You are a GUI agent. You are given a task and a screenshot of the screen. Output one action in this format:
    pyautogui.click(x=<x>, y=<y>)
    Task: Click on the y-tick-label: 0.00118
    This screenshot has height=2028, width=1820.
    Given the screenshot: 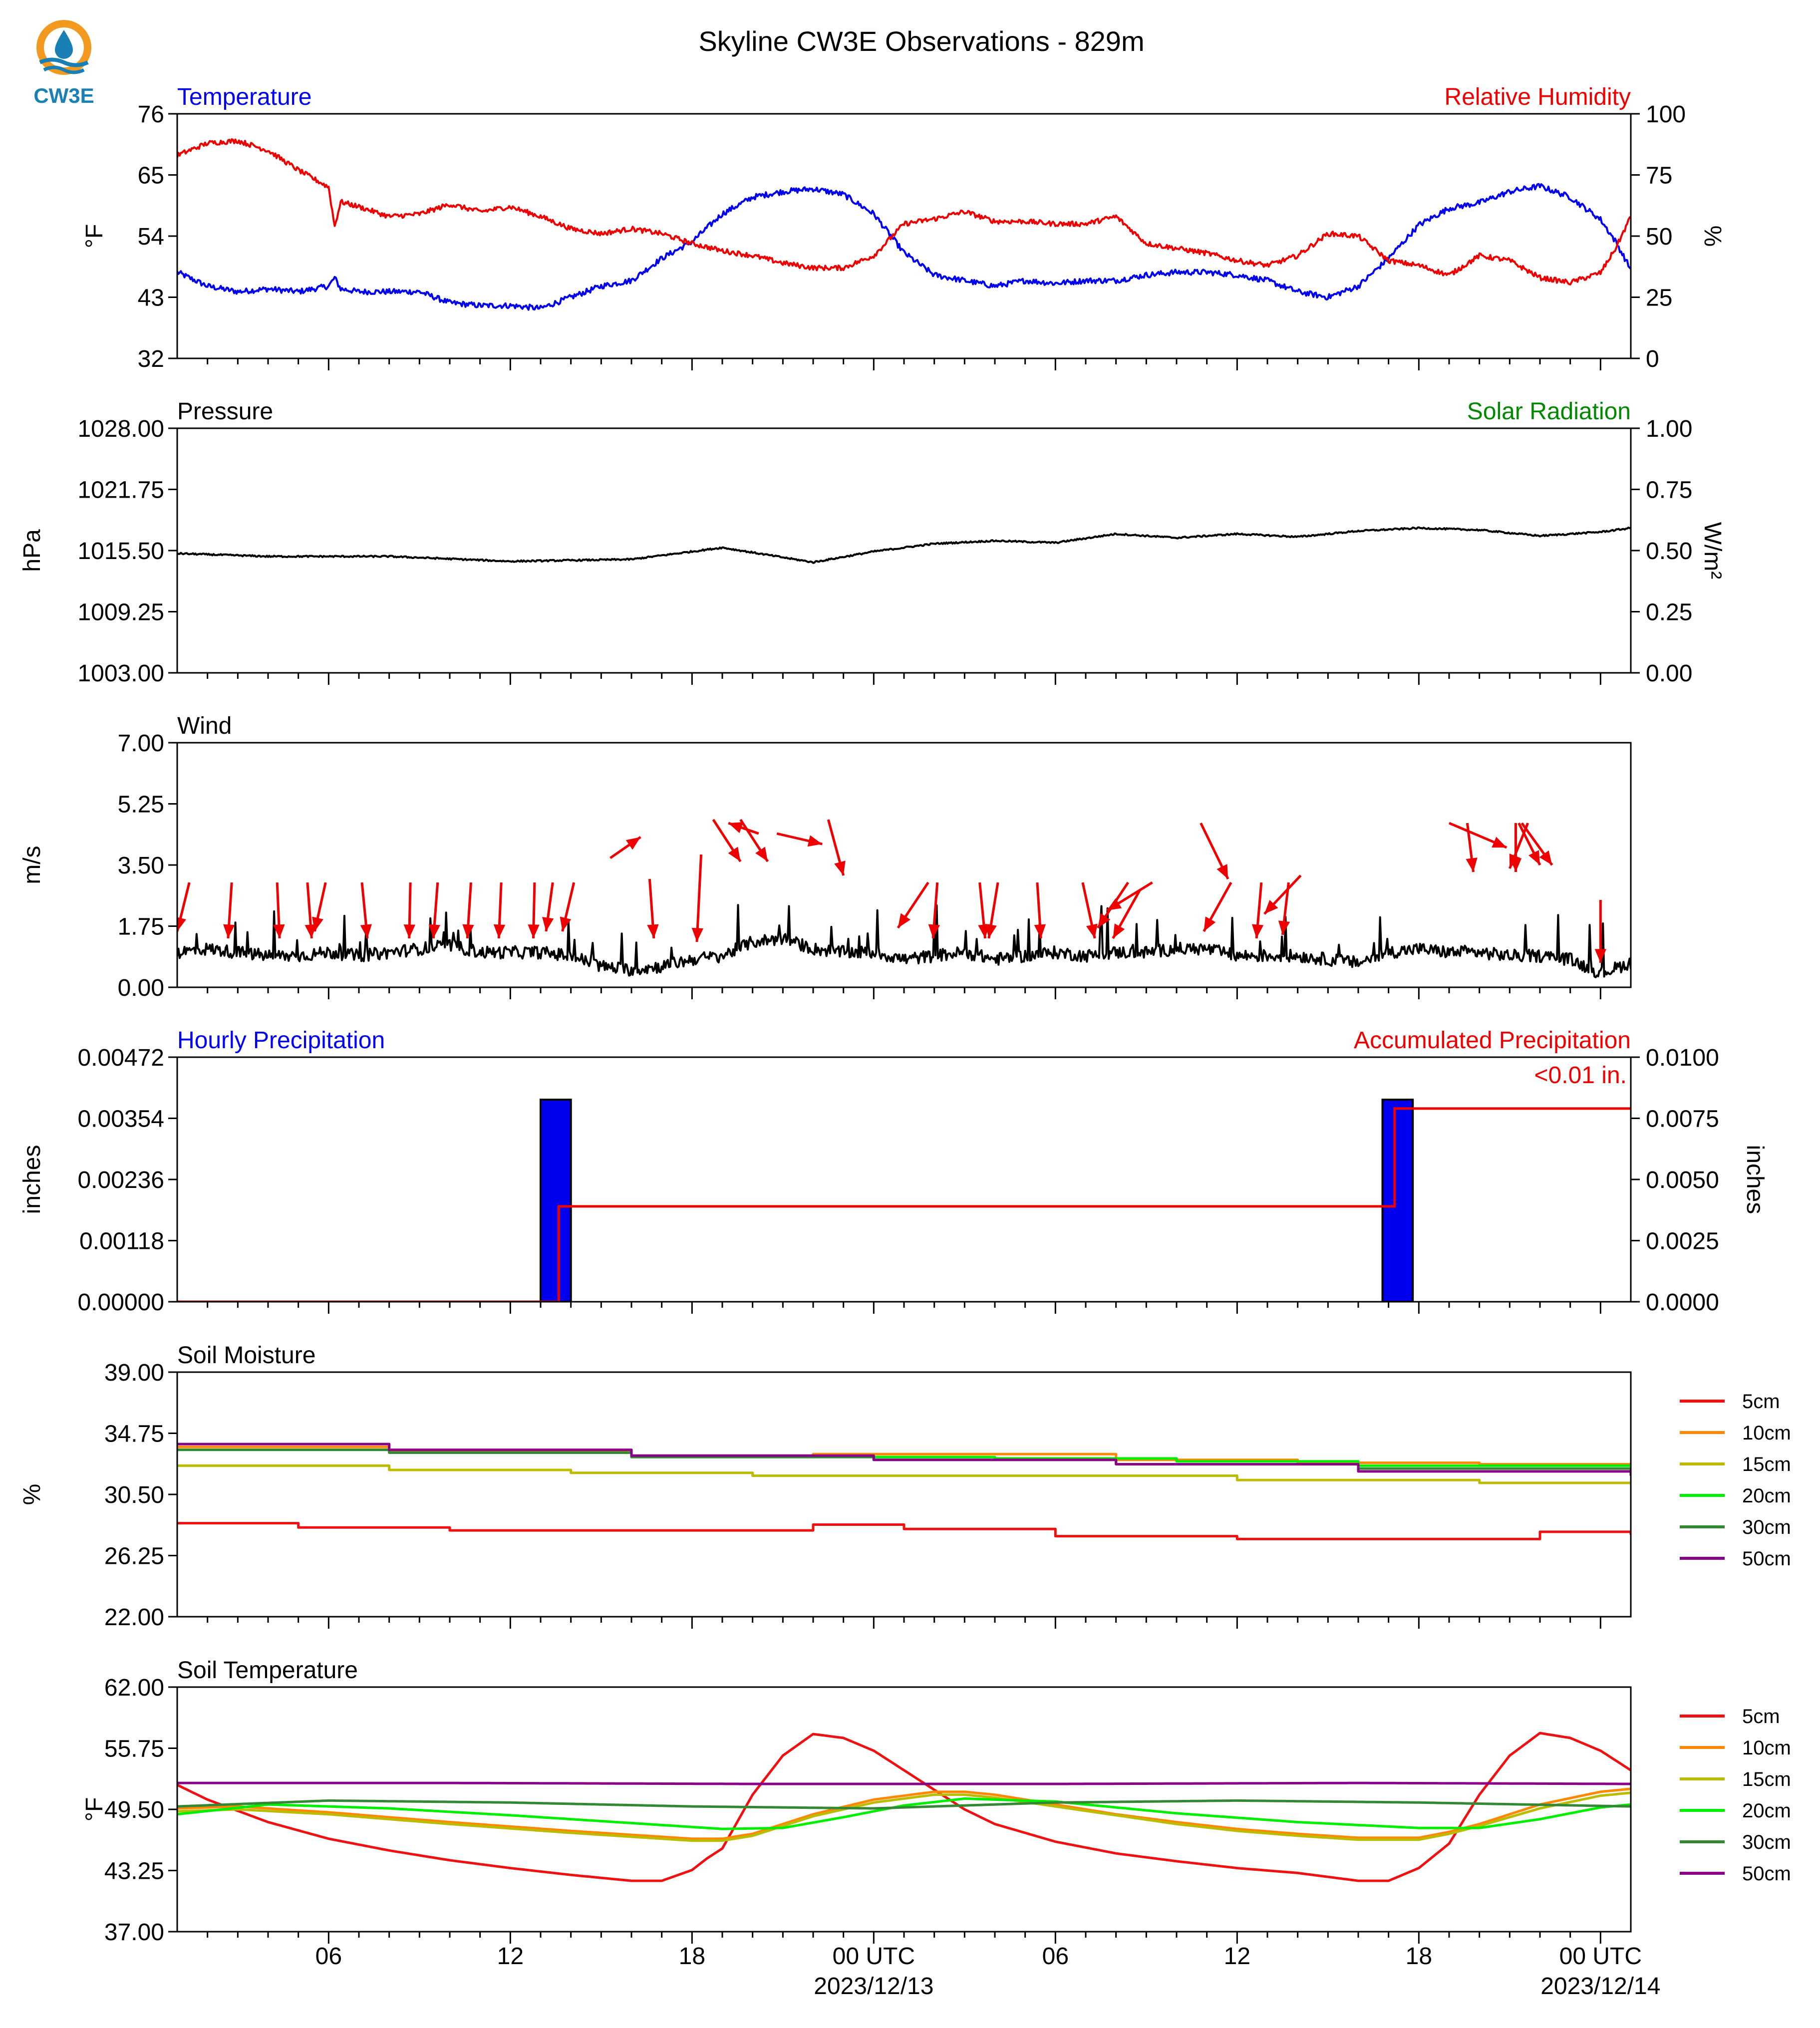 What is the action you would take?
    pyautogui.click(x=121, y=1241)
    